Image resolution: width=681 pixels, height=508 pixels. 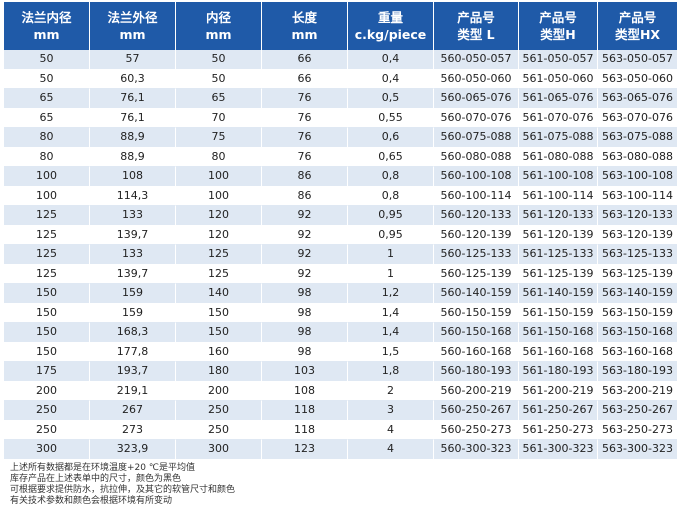 I want to click on table-cell: 563-075-088, so click(x=637, y=138).